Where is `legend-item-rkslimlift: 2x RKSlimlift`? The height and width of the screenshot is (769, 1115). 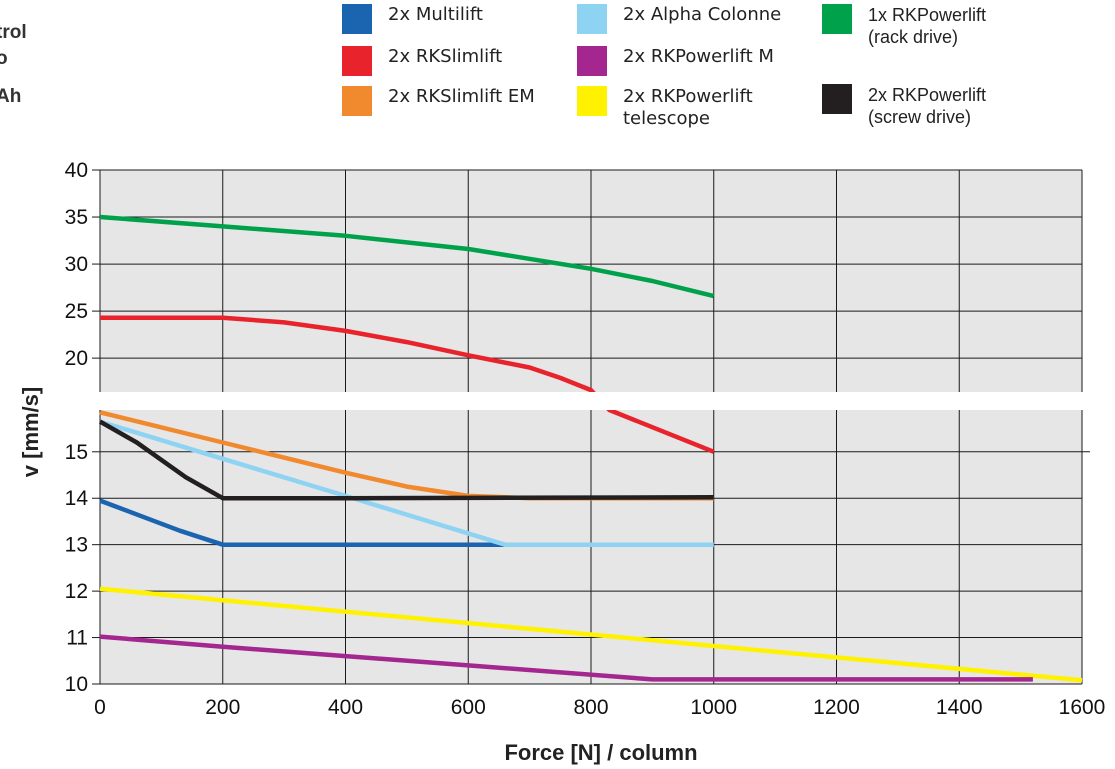 legend-item-rkslimlift: 2x RKSlimlift is located at coordinates (422, 61).